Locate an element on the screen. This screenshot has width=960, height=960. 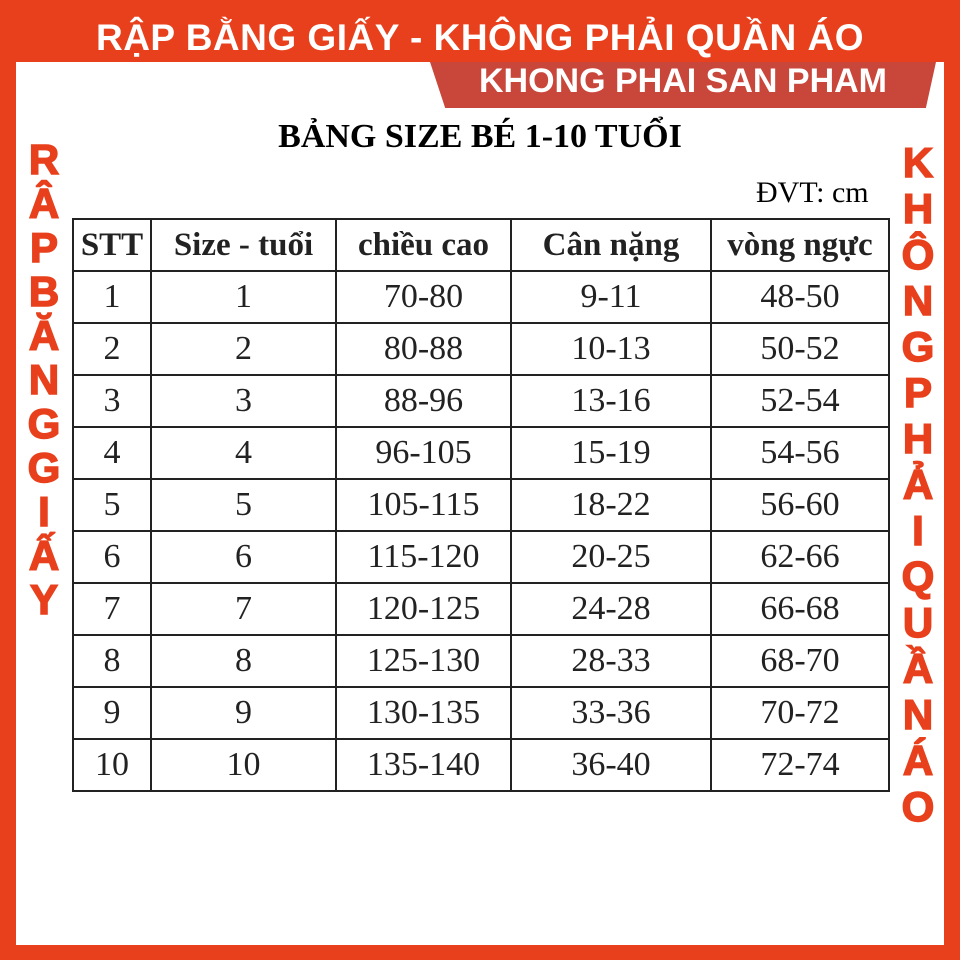
sub-warning-banner: KHONG PHAI SAN PHAM is located at coordinates (683, 85).